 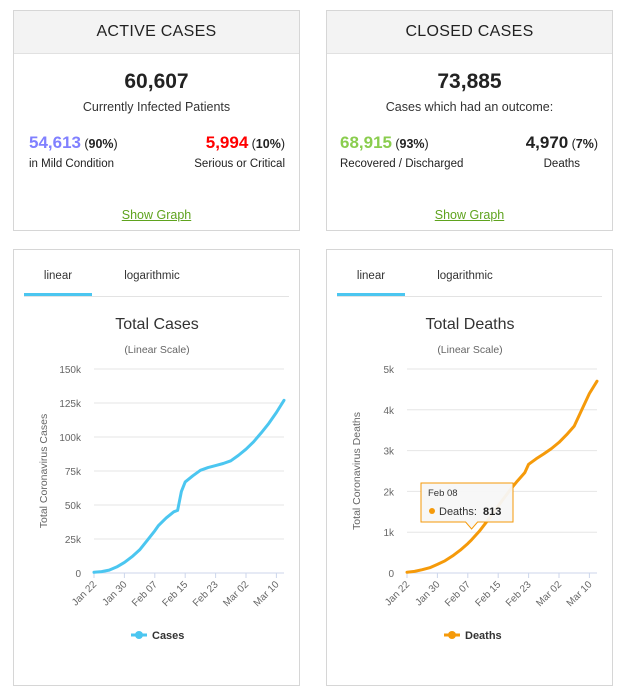 I want to click on deaths-stat: 4,970 (7%) Deaths, so click(x=562, y=151).